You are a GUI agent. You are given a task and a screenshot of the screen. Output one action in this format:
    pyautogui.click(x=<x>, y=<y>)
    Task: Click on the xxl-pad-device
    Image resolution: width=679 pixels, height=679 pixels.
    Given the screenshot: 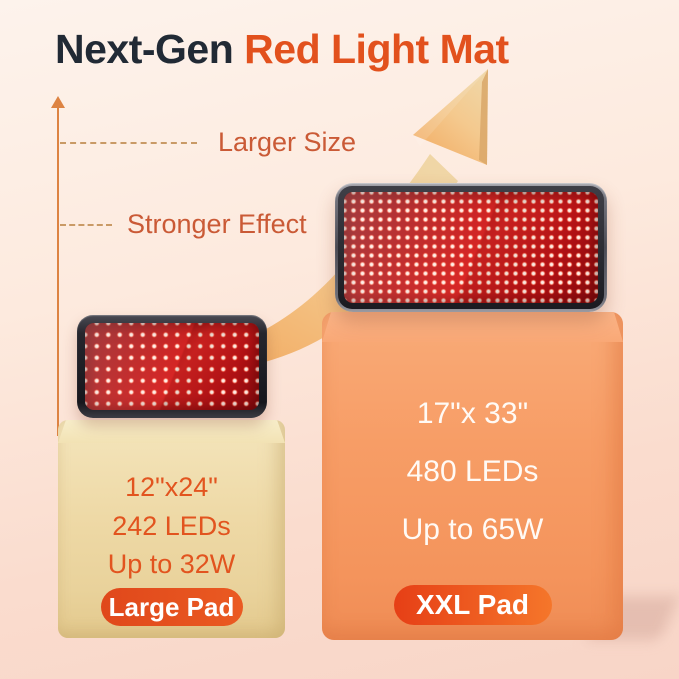 What is the action you would take?
    pyautogui.click(x=471, y=247)
    